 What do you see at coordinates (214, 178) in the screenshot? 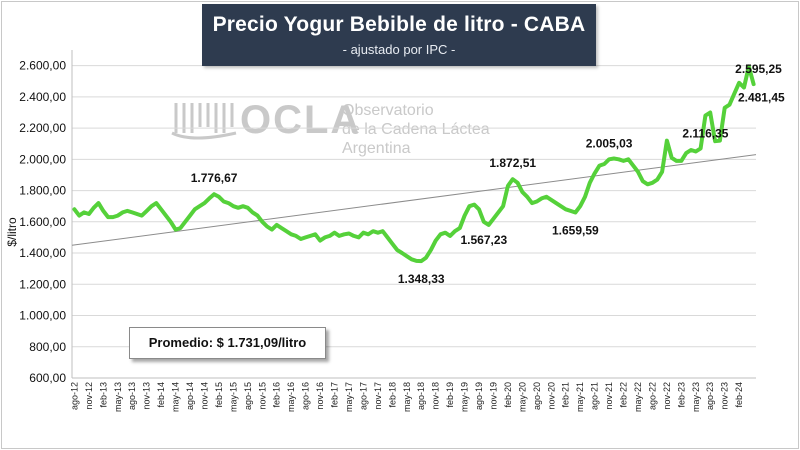
I see `data-label: 1.776,67` at bounding box center [214, 178].